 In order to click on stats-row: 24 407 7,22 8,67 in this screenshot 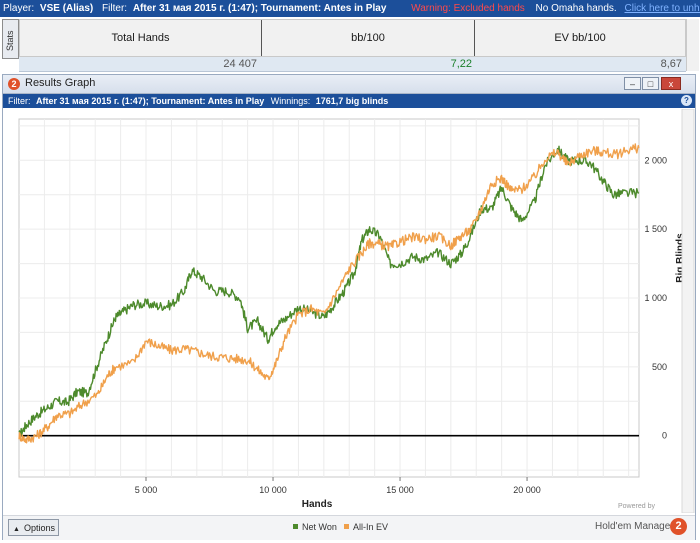, I will do `click(352, 64)`.